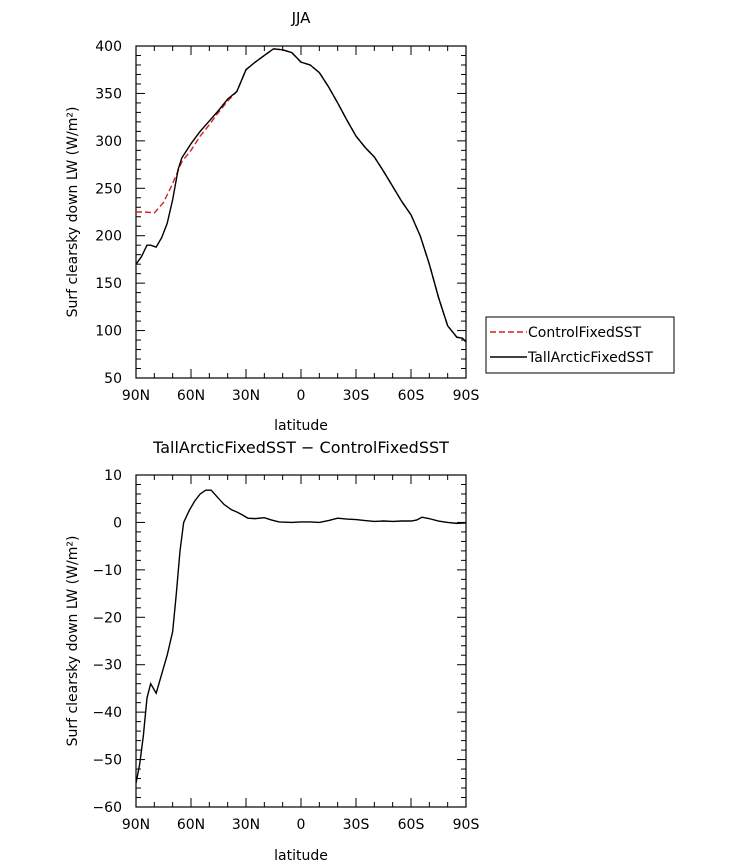 This screenshot has height=866, width=733. Describe the element at coordinates (108, 142) in the screenshot. I see `chart-top-y-tick-label: 300` at that location.